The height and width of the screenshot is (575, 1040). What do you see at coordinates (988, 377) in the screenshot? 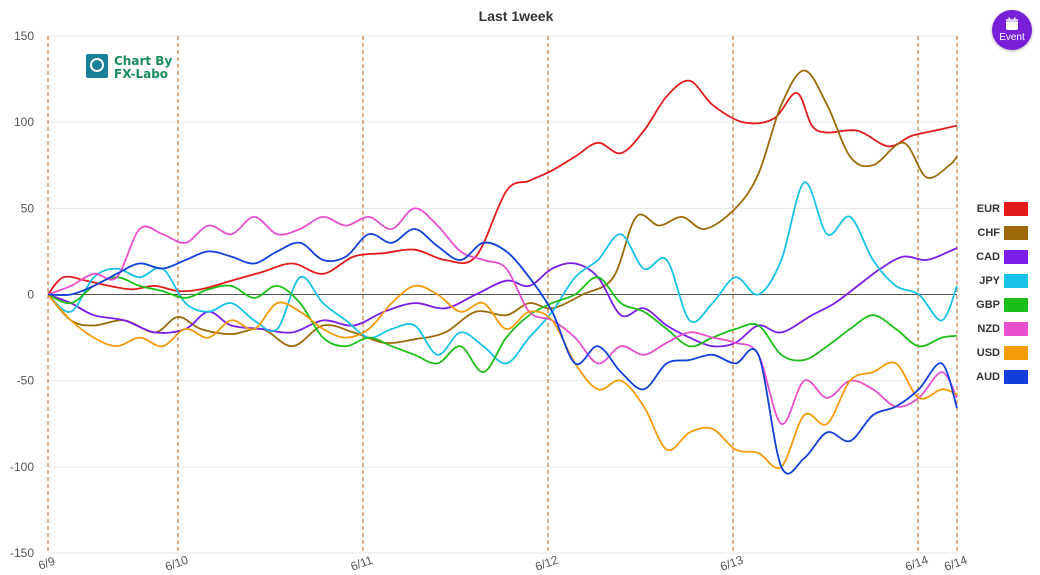
I see `legend-label: AUD` at bounding box center [988, 377].